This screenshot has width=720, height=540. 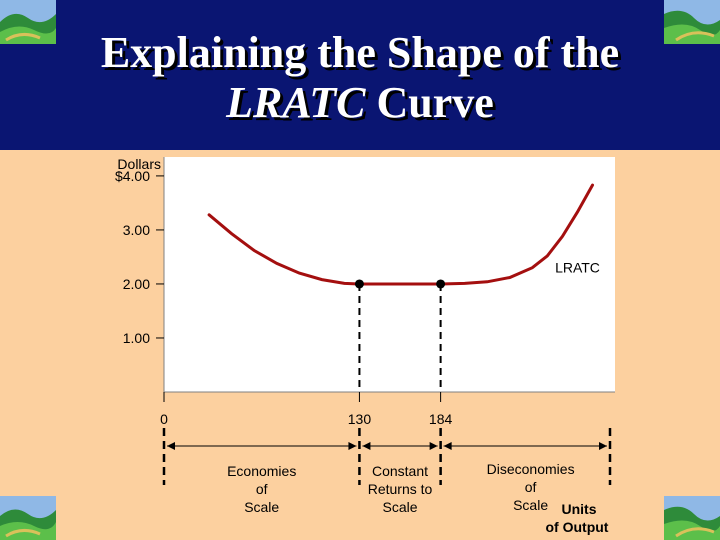 I want to click on x-axis-title-line: of Output, so click(x=577, y=527).